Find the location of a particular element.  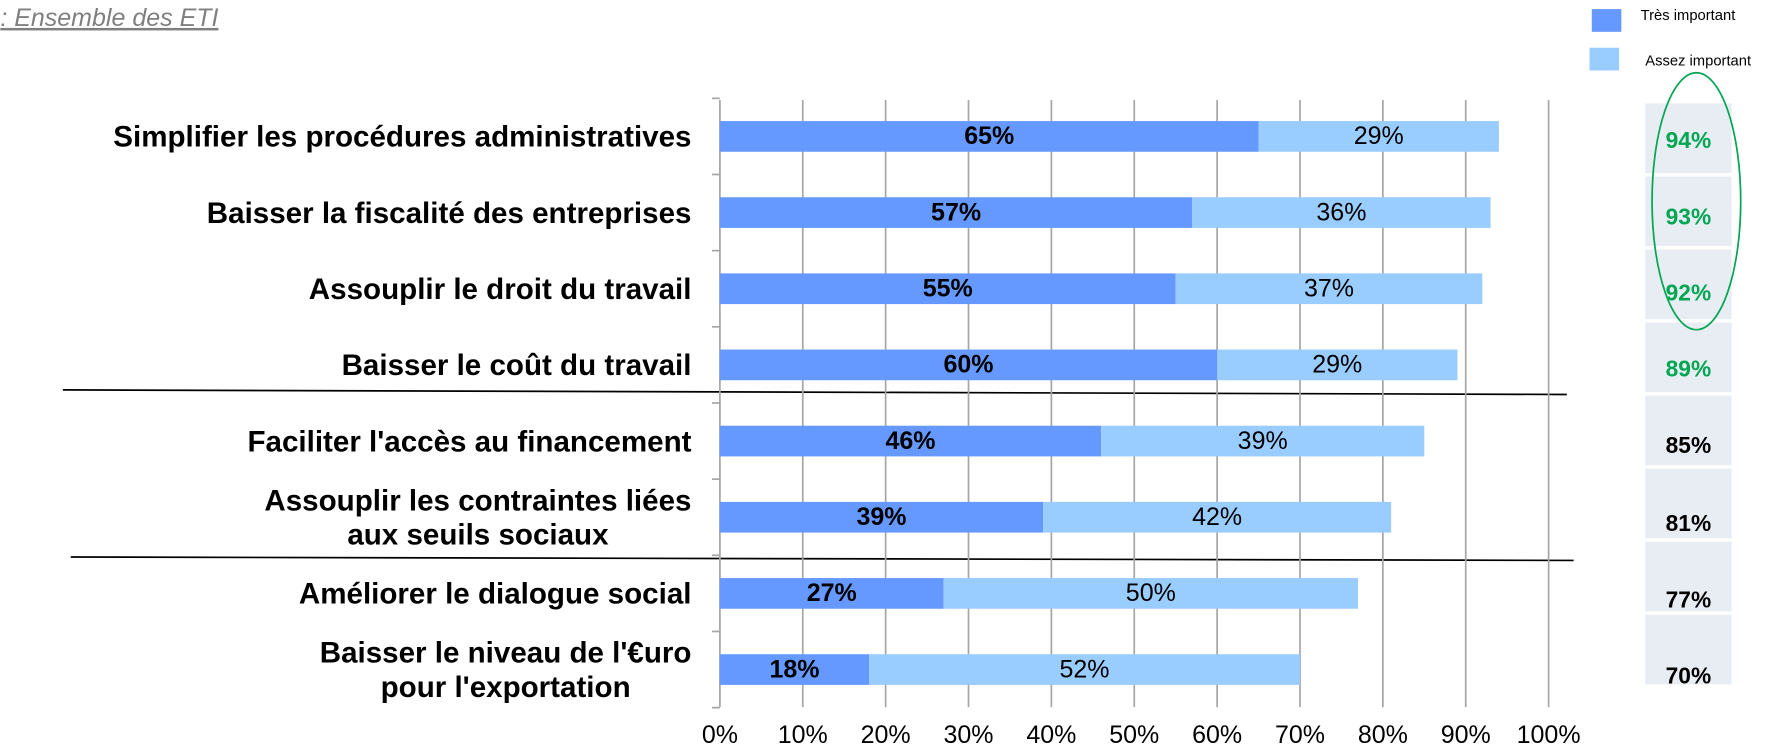

category-label-box: Améliorer le dialogue social is located at coordinates (495, 593).